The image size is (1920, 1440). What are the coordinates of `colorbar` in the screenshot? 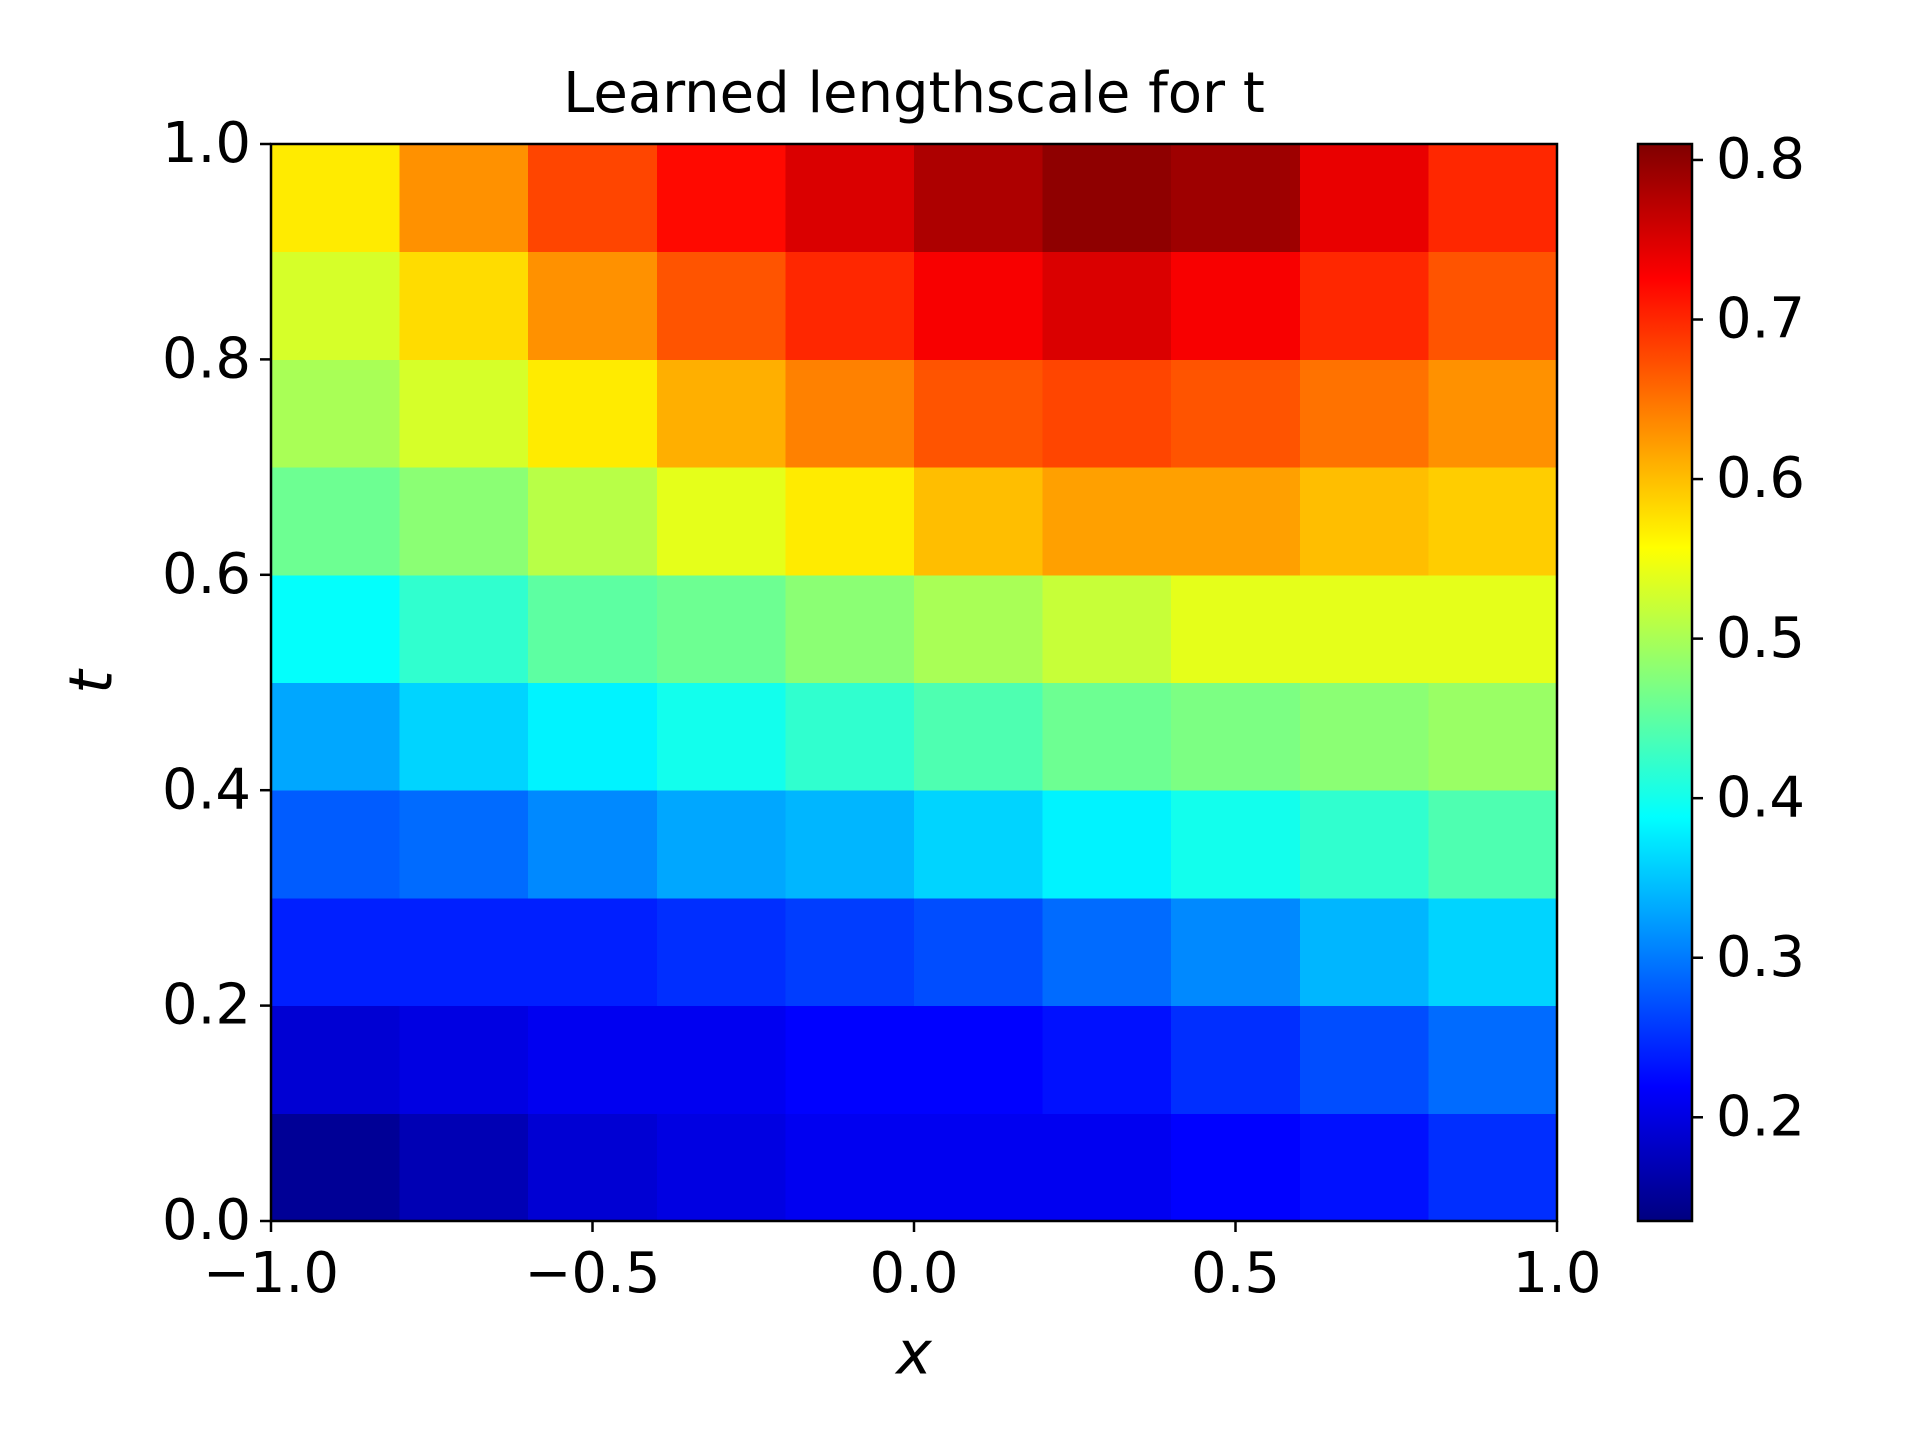 It's located at (1665, 682).